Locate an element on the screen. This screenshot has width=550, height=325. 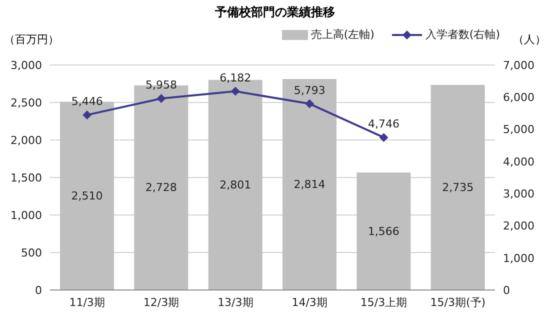
y2-tick-label: 7,000 is located at coordinates (518, 65).